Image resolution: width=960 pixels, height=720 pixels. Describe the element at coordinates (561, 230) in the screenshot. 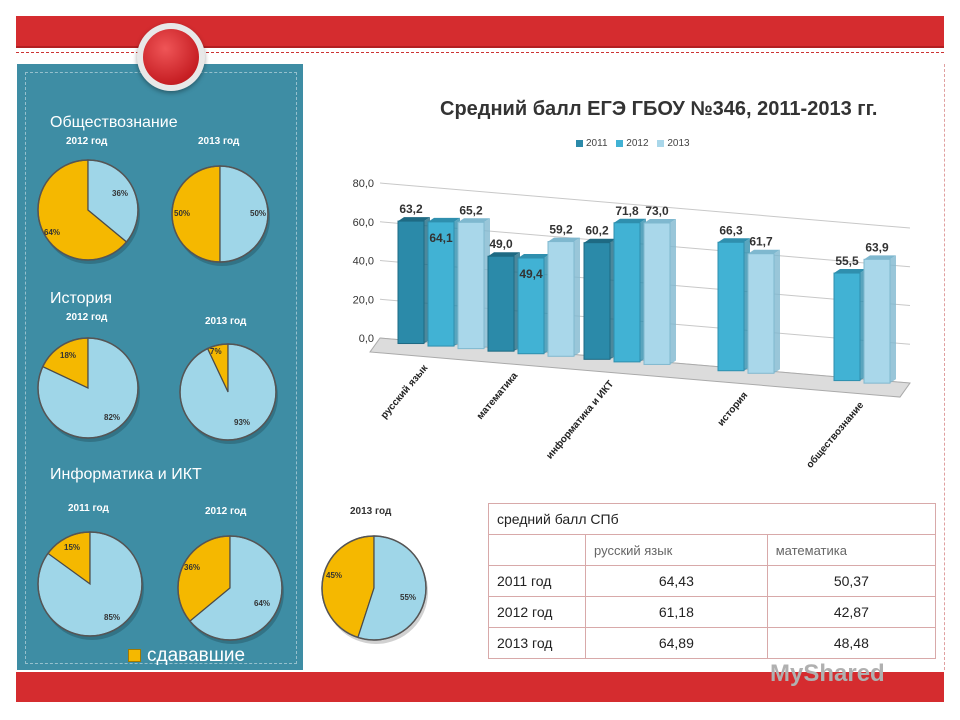

I see `bar-value-label: 59,2` at that location.